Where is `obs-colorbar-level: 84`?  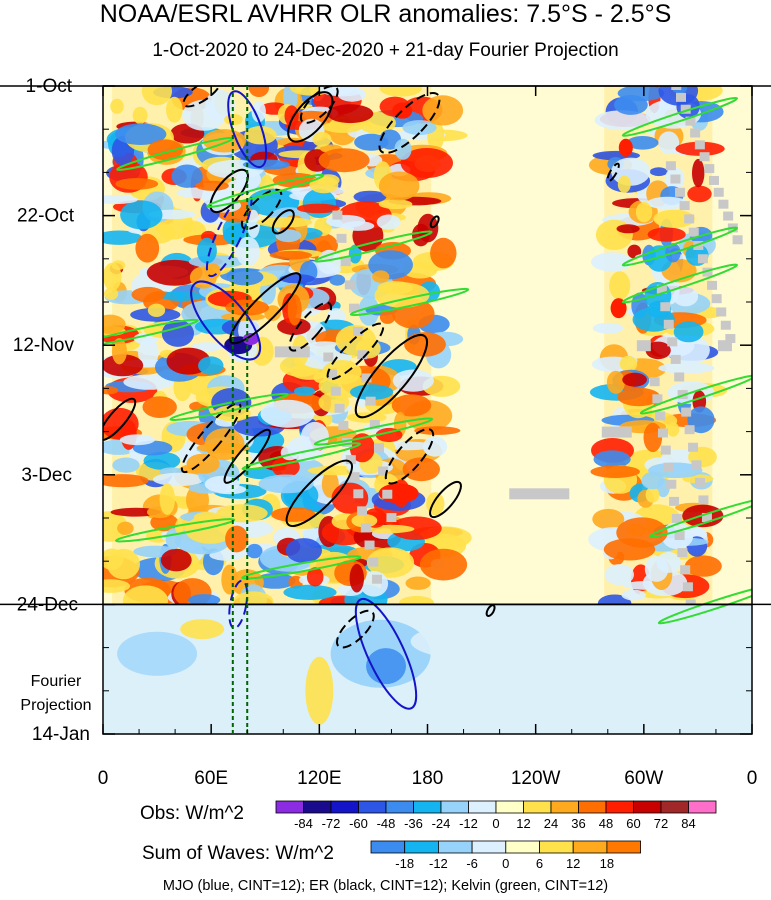 obs-colorbar-level: 84 is located at coordinates (688, 823).